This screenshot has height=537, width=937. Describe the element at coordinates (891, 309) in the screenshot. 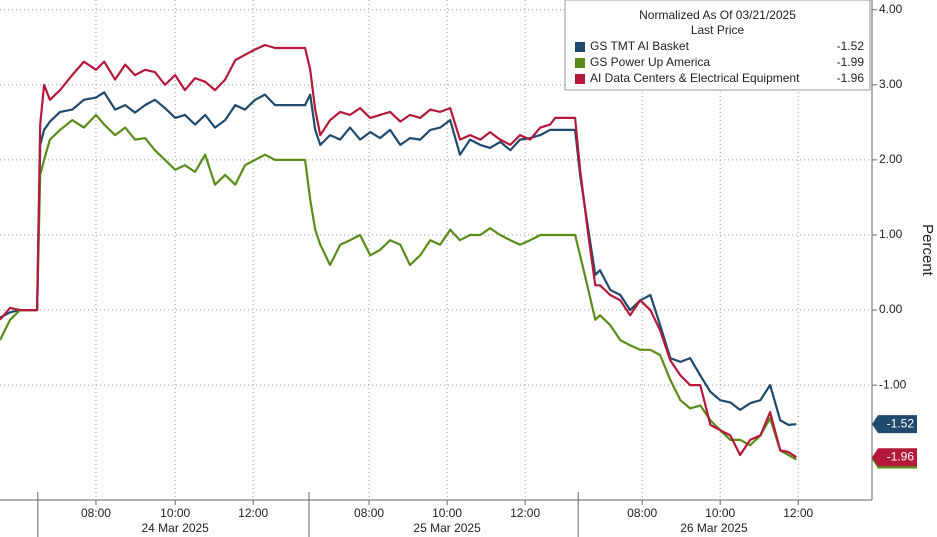

I see `y-tick-label: 0.00` at that location.